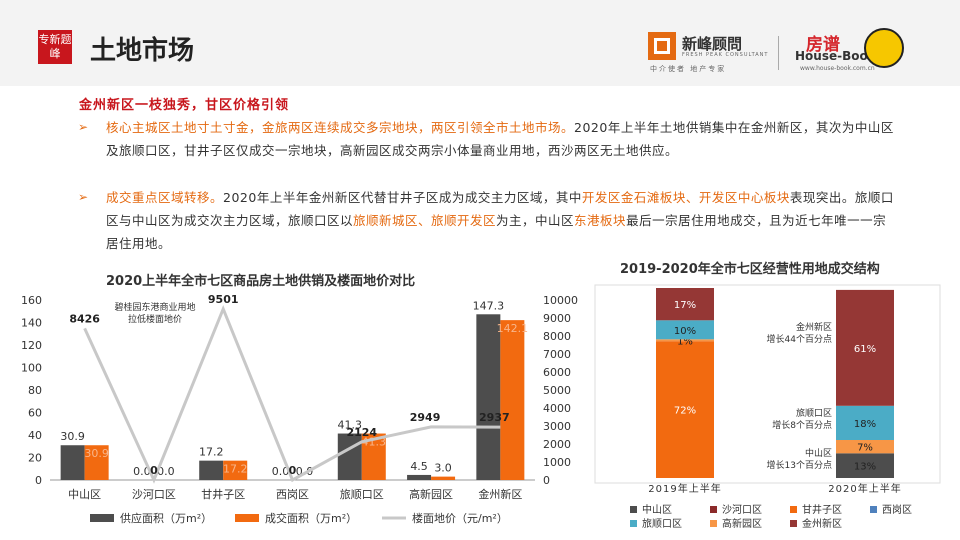 Image resolution: width=960 pixels, height=540 pixels. What do you see at coordinates (425, 417) in the screenshot?
I see `price-value-label: 2949` at bounding box center [425, 417].